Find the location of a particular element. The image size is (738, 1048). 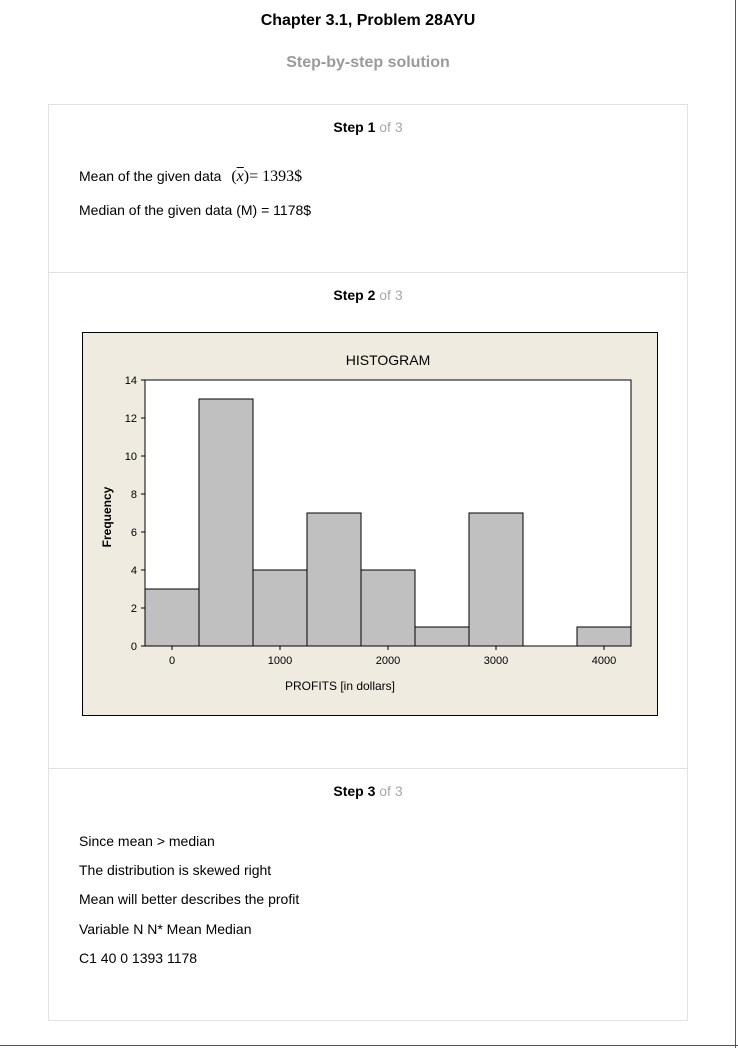

mean-formula: (x)= 1393$ is located at coordinates (266, 176).